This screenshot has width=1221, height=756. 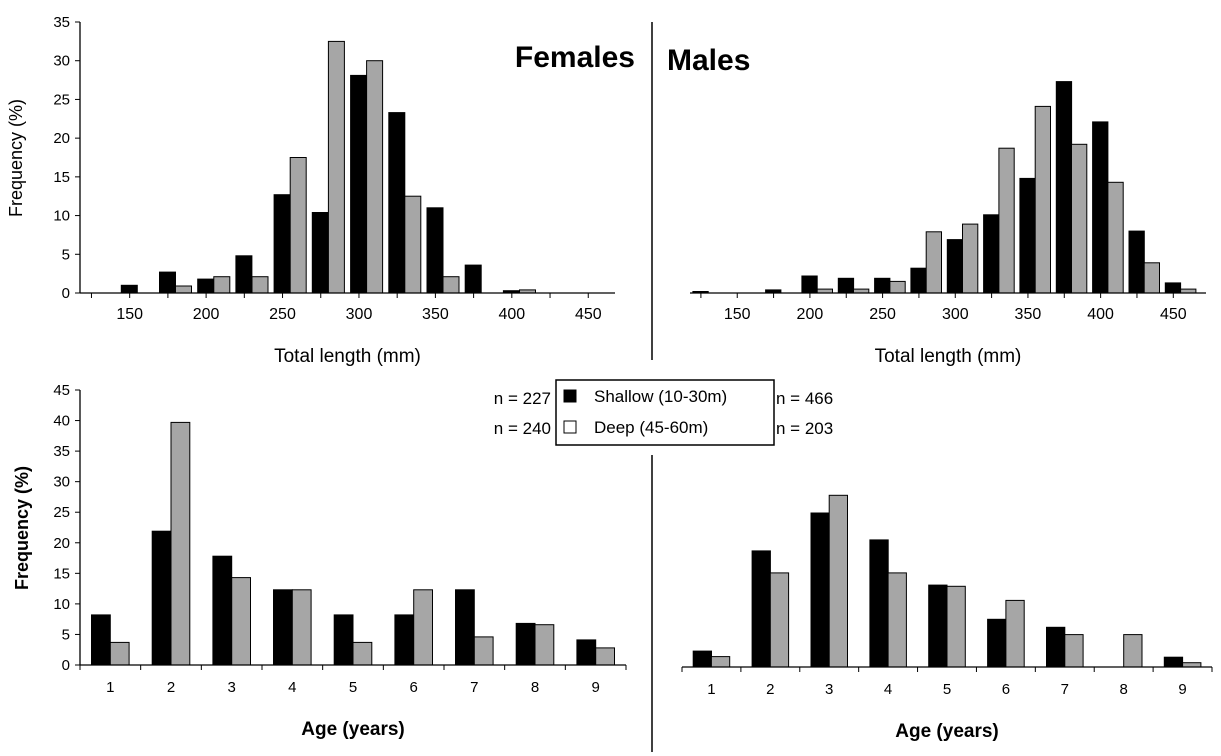 I want to click on n-females-shallow: n = 227, so click(x=522, y=398).